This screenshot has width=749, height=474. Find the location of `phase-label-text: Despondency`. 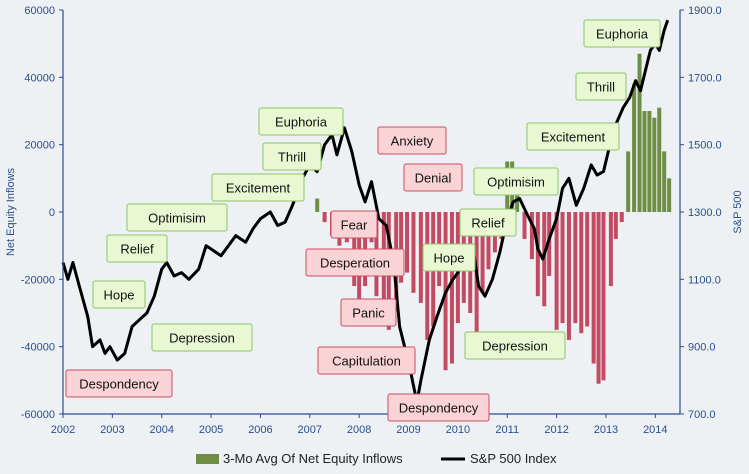

phase-label-text: Despondency is located at coordinates (439, 408).